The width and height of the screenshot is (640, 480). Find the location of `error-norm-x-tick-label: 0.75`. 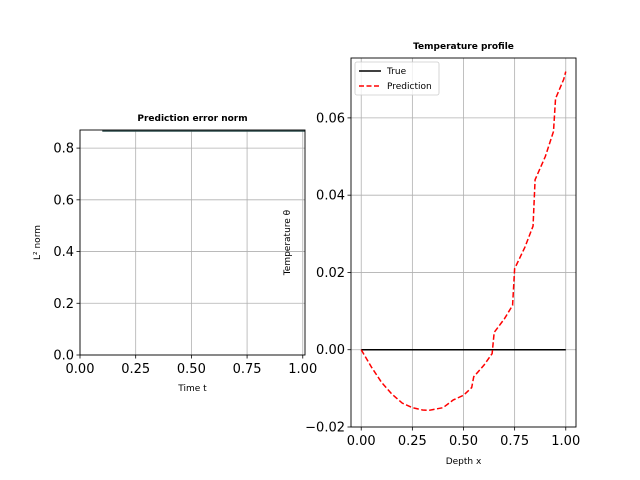

error-norm-x-tick-label: 0.75 is located at coordinates (247, 369).